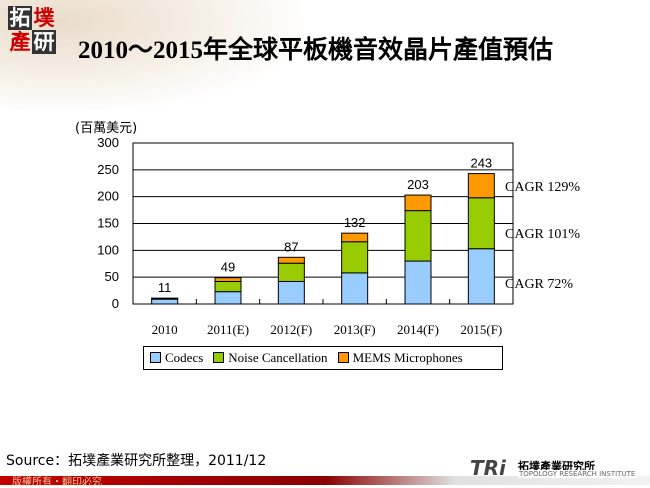  I want to click on x-tick-label: 2015(F), so click(481, 329).